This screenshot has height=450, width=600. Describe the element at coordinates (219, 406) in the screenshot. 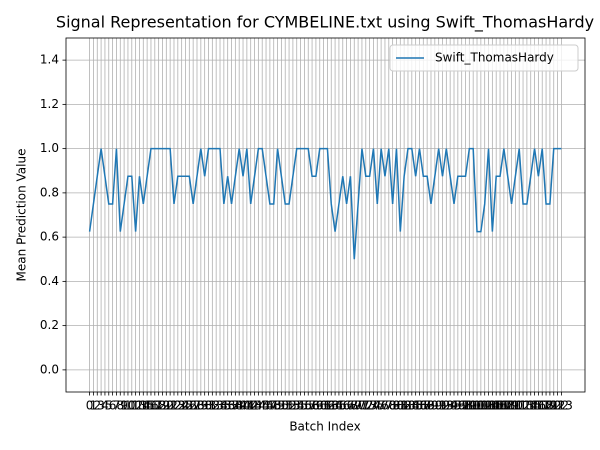

I see `x-tick-label: 34` at that location.